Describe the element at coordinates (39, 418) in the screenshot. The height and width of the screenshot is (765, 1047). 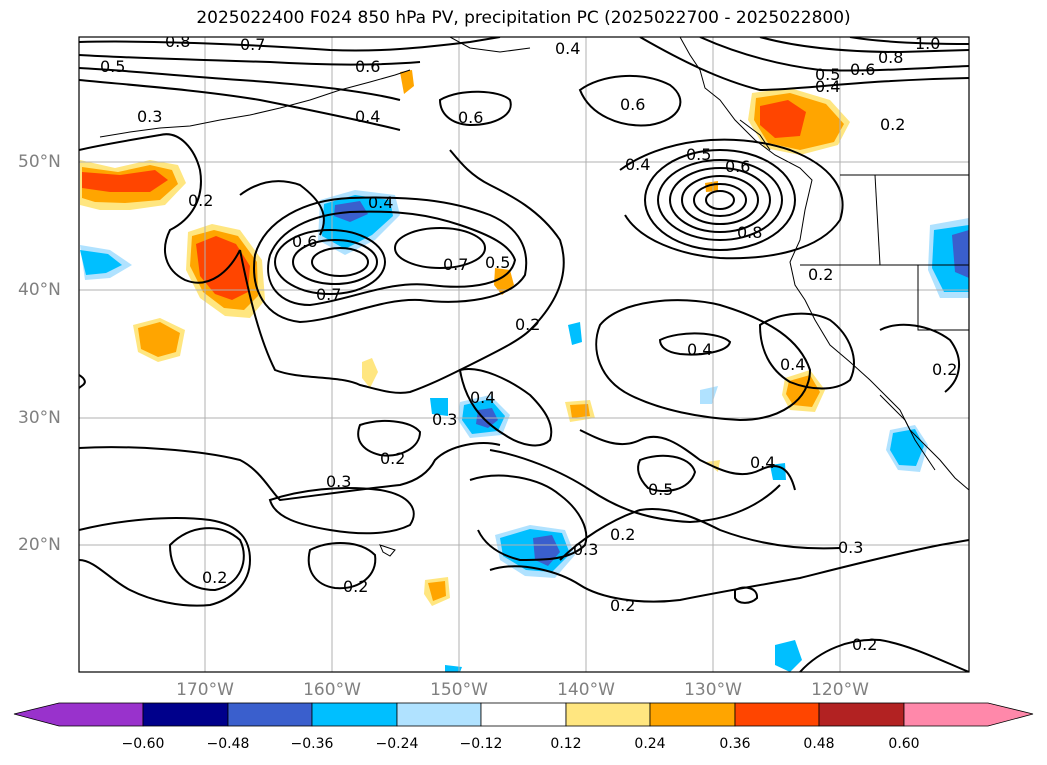
I see `lat-label-30n: 30°N` at that location.